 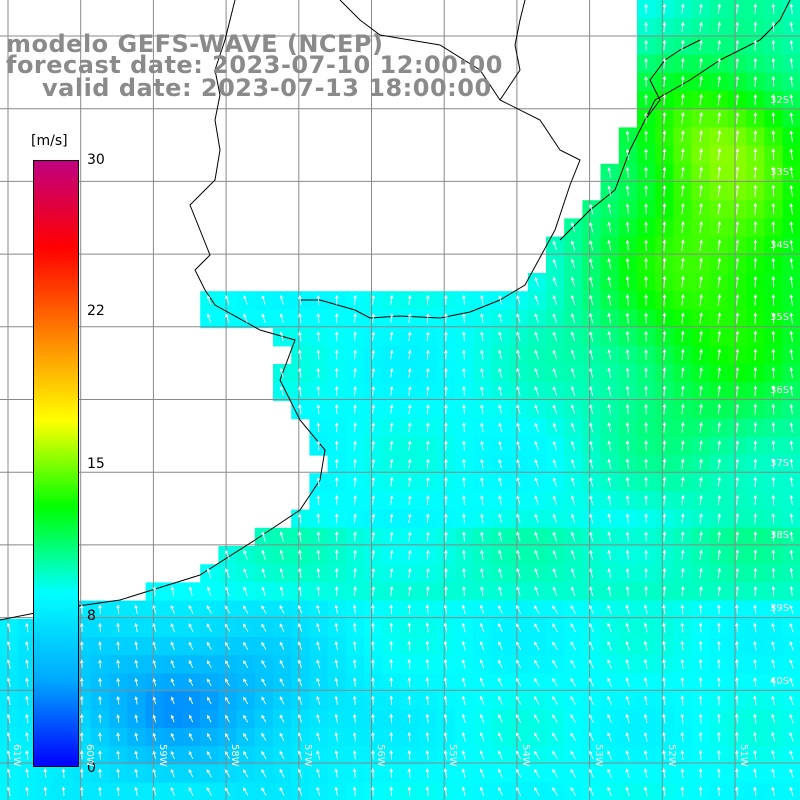 I want to click on lon-label-54w: 54W, so click(x=525, y=755).